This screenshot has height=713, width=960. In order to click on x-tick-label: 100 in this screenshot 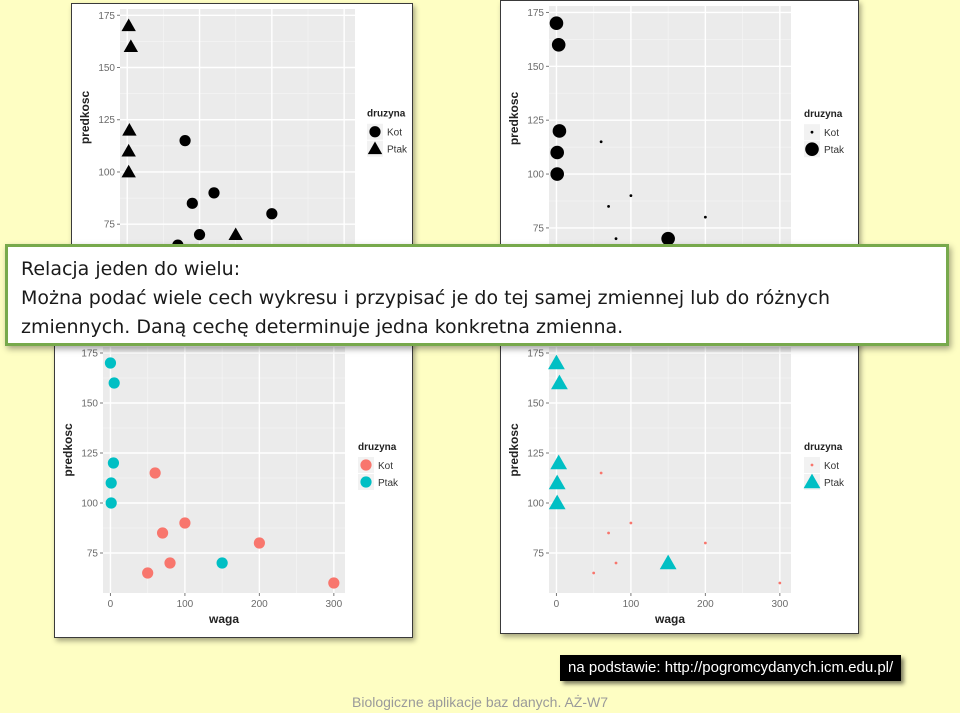, I will do `click(631, 604)`.